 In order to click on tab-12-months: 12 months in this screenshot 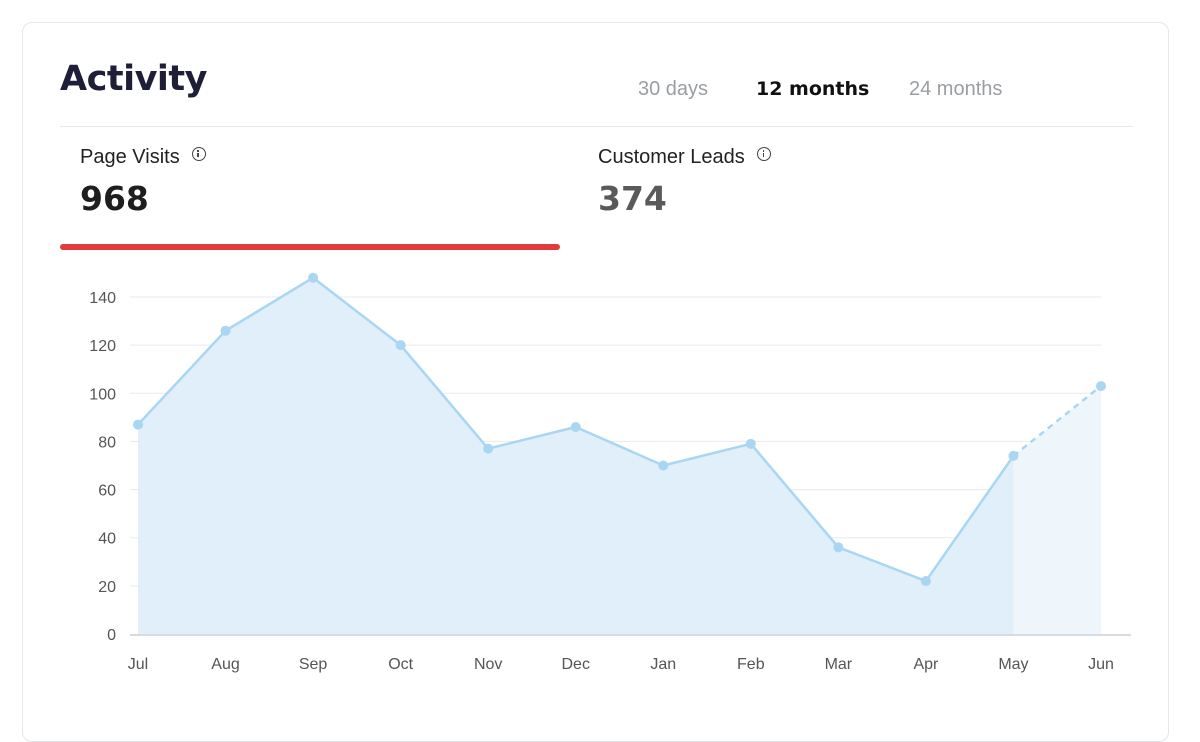, I will do `click(813, 89)`.